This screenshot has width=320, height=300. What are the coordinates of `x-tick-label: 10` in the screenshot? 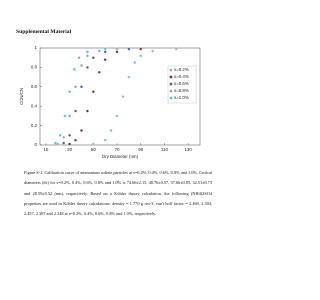 It's located at (45, 149).